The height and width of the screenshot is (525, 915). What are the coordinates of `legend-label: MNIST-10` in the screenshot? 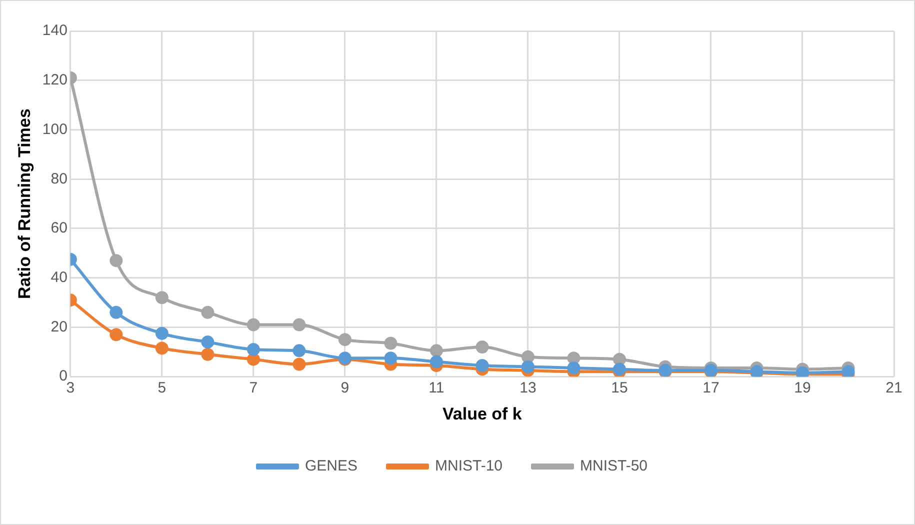 It's located at (468, 466).